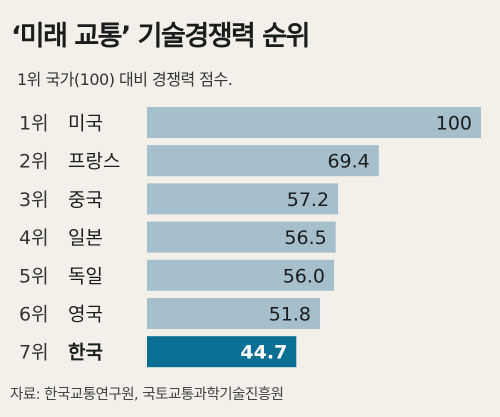 Image resolution: width=500 pixels, height=417 pixels. Describe the element at coordinates (85, 315) in the screenshot. I see `country-label: 영국` at that location.